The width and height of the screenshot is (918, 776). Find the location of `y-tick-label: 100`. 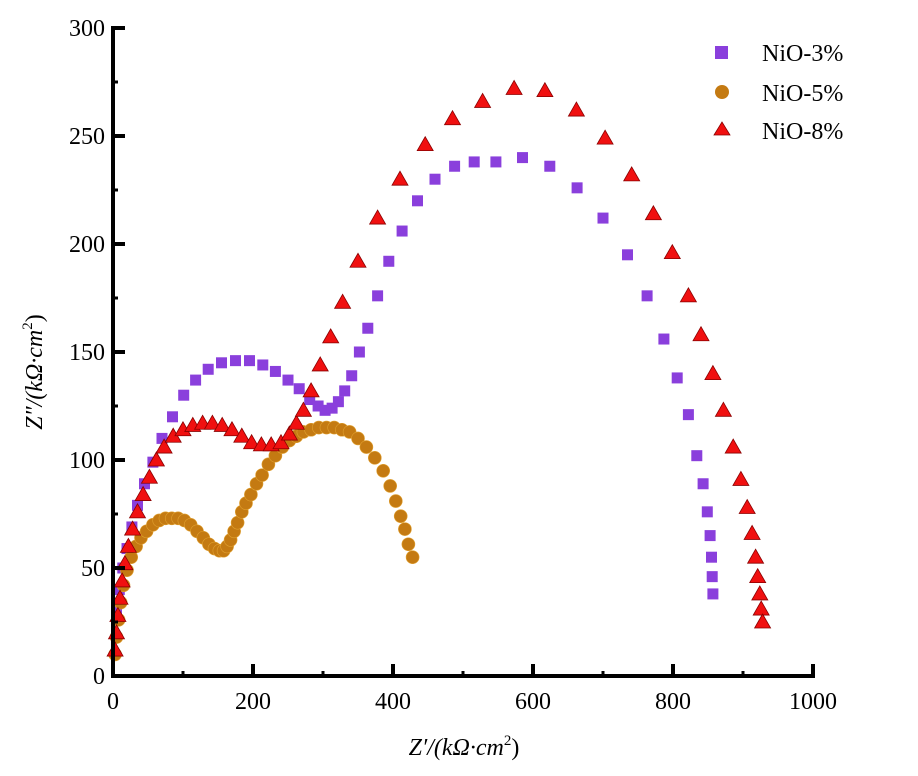

y-tick-label: 100 is located at coordinates (87, 461).